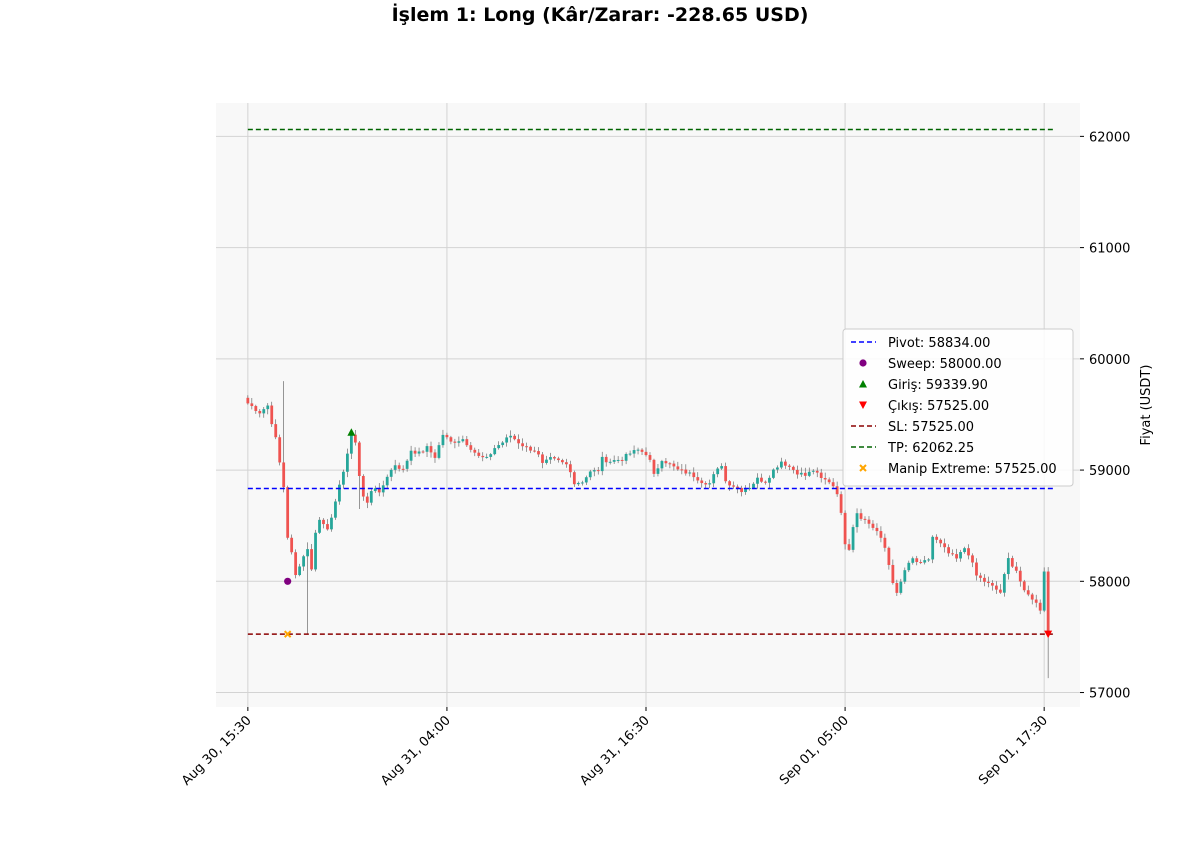  Describe the element at coordinates (931, 427) in the screenshot. I see `legend-label: SL: 57525.00` at that location.